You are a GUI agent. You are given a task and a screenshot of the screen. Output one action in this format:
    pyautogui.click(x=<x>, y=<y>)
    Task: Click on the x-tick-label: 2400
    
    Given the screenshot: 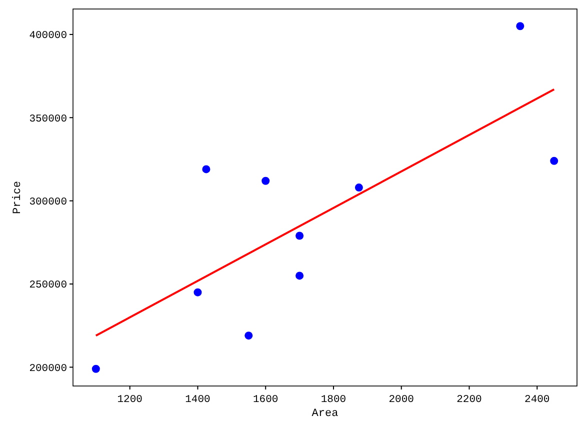 What is the action you would take?
    pyautogui.click(x=537, y=400)
    